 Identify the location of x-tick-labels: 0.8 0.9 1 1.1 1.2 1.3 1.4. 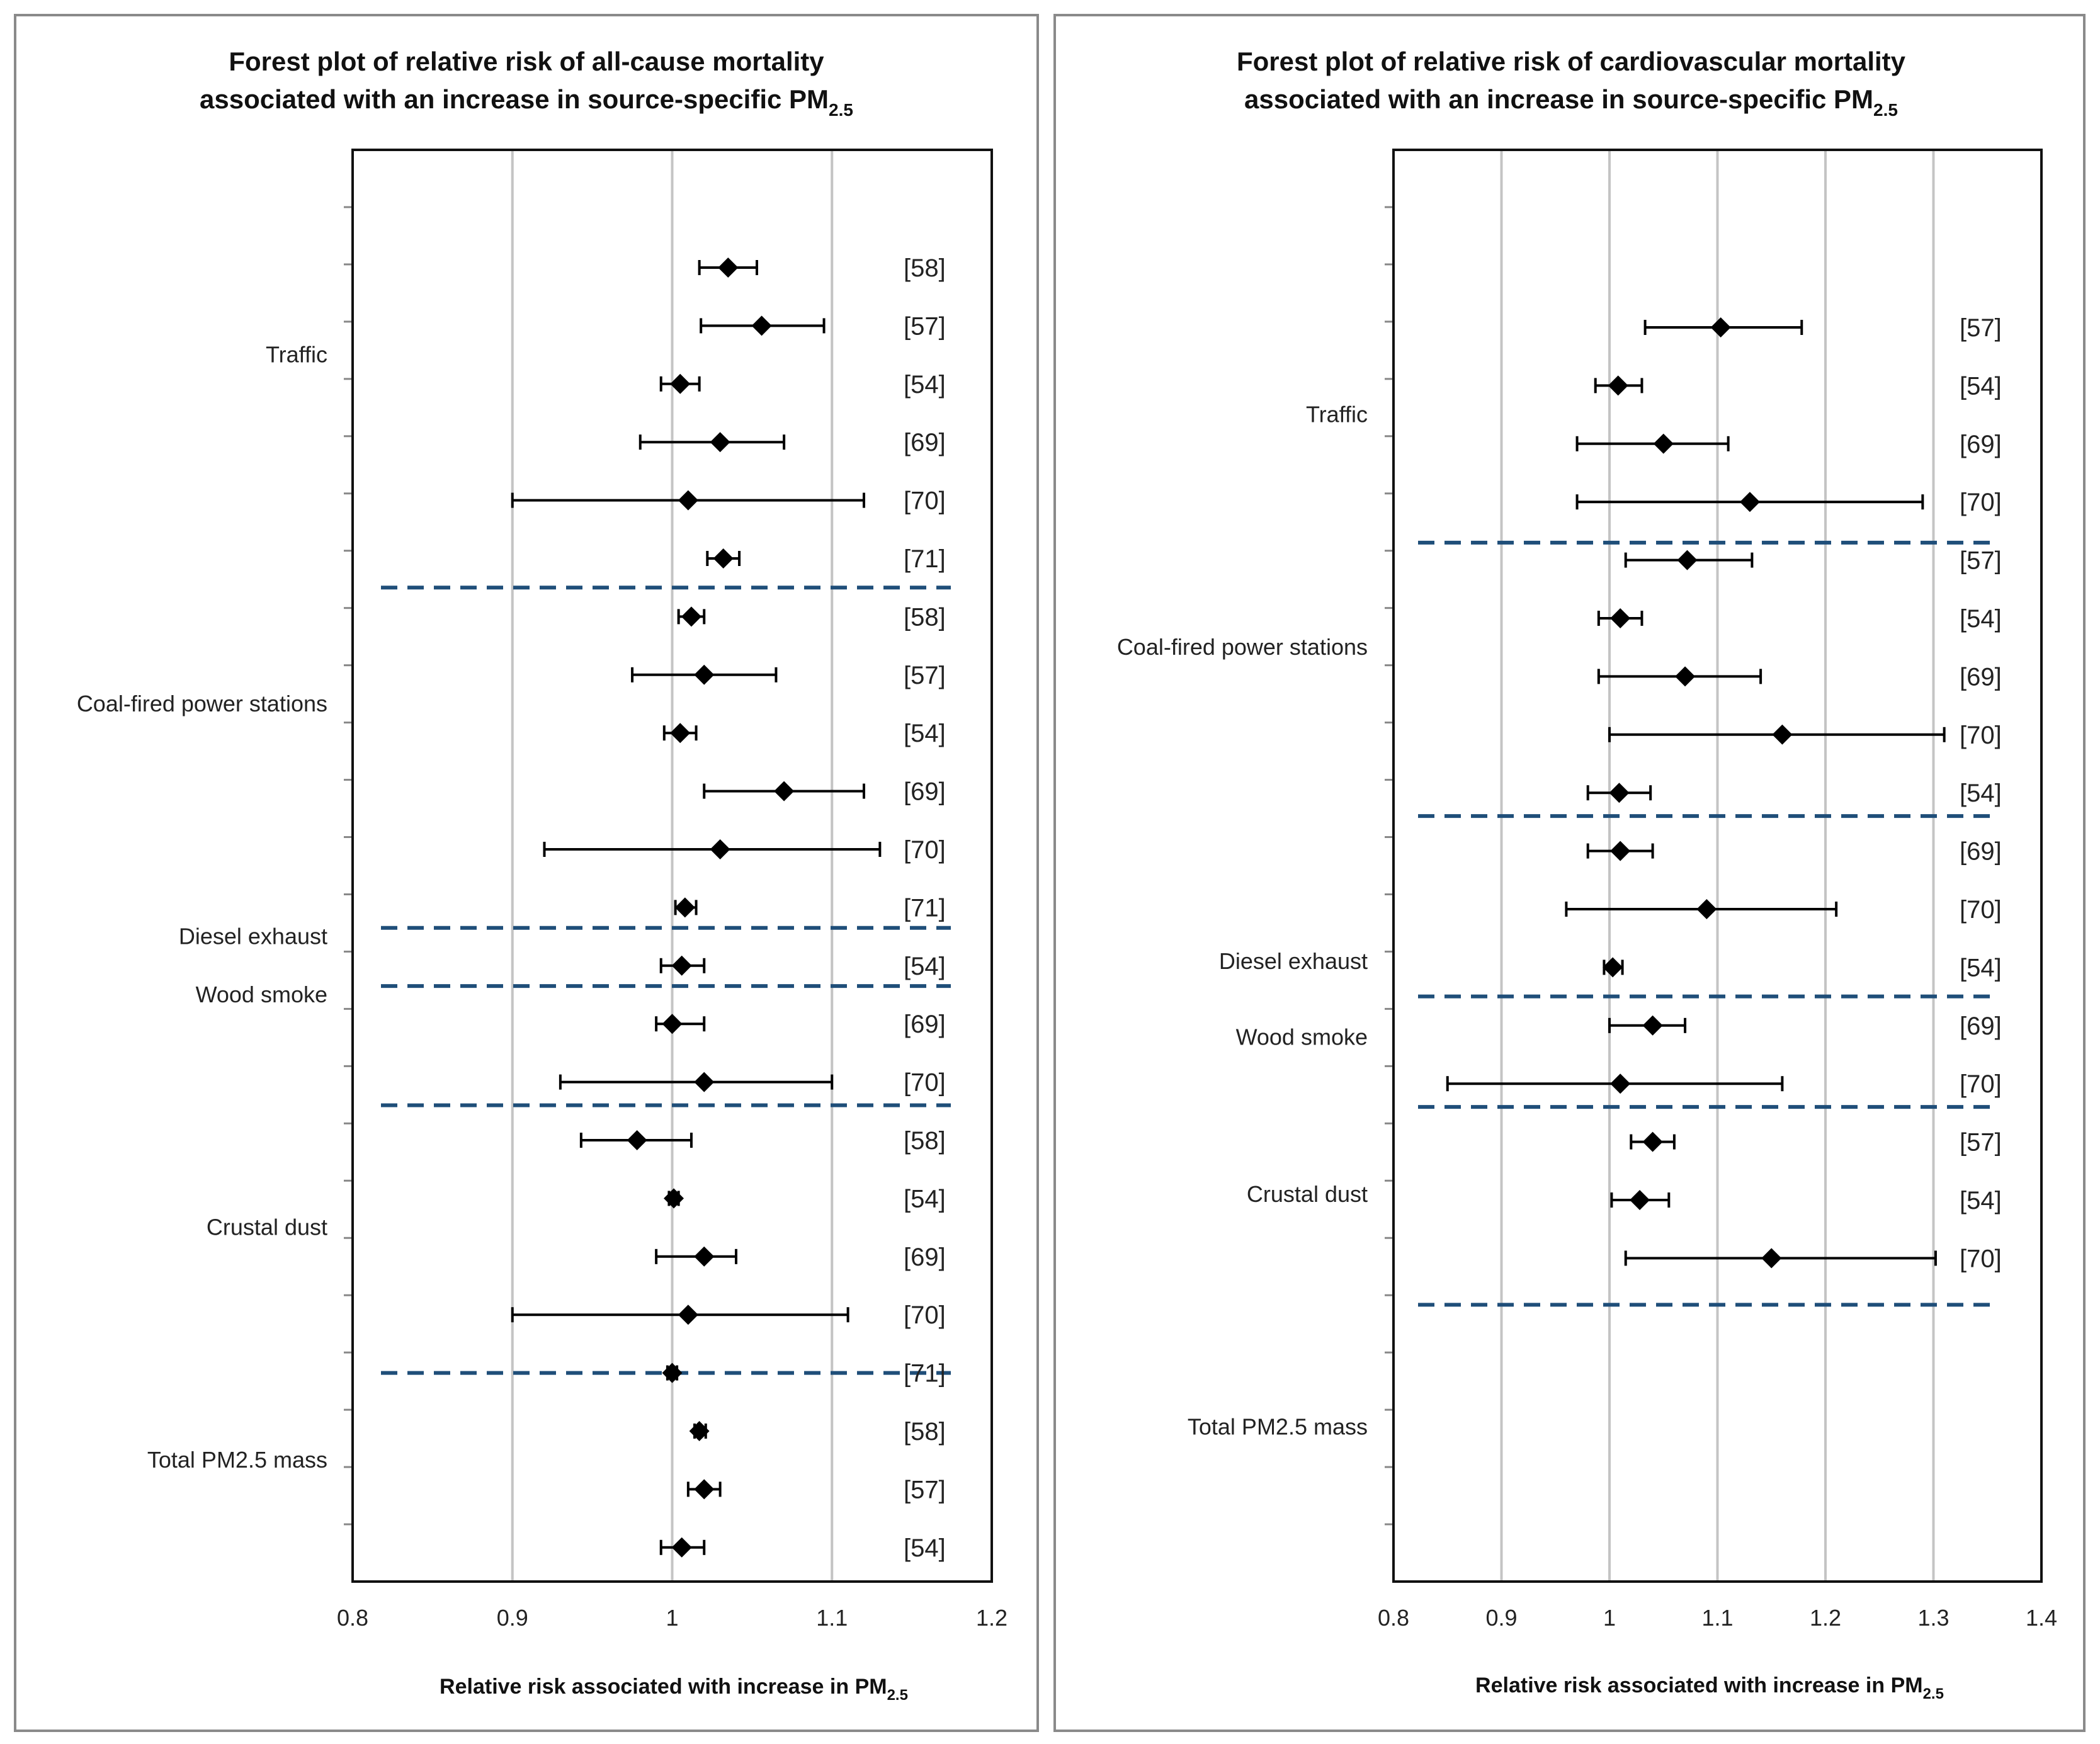
(1717, 1618).